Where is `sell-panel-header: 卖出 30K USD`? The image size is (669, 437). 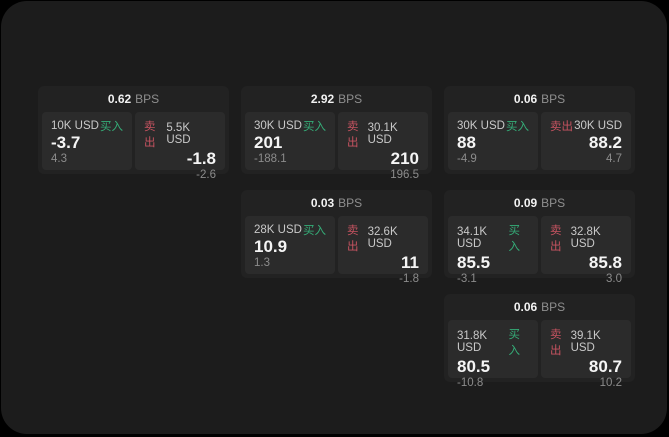
sell-panel-header: 卖出 30K USD is located at coordinates (586, 126).